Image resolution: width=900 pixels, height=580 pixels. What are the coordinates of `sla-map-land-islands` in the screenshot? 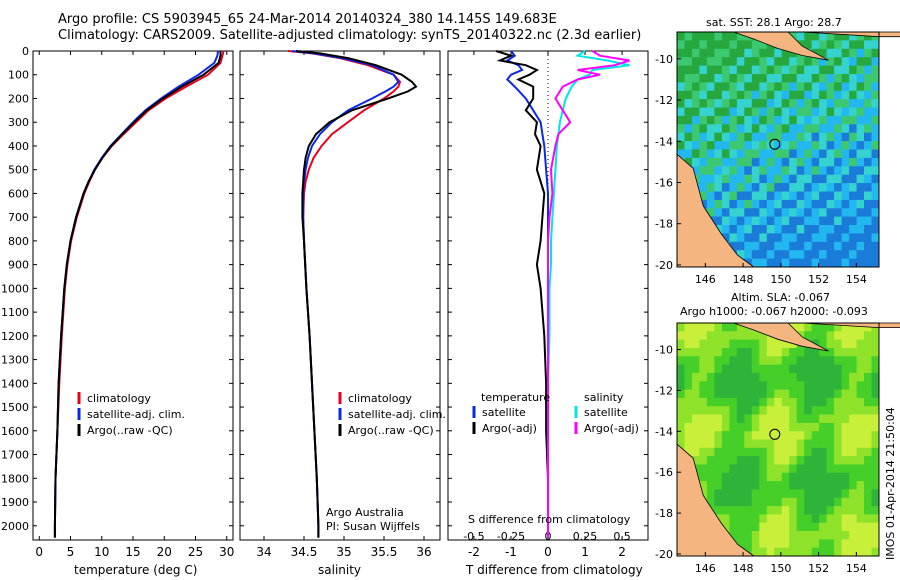 It's located at (851, 325).